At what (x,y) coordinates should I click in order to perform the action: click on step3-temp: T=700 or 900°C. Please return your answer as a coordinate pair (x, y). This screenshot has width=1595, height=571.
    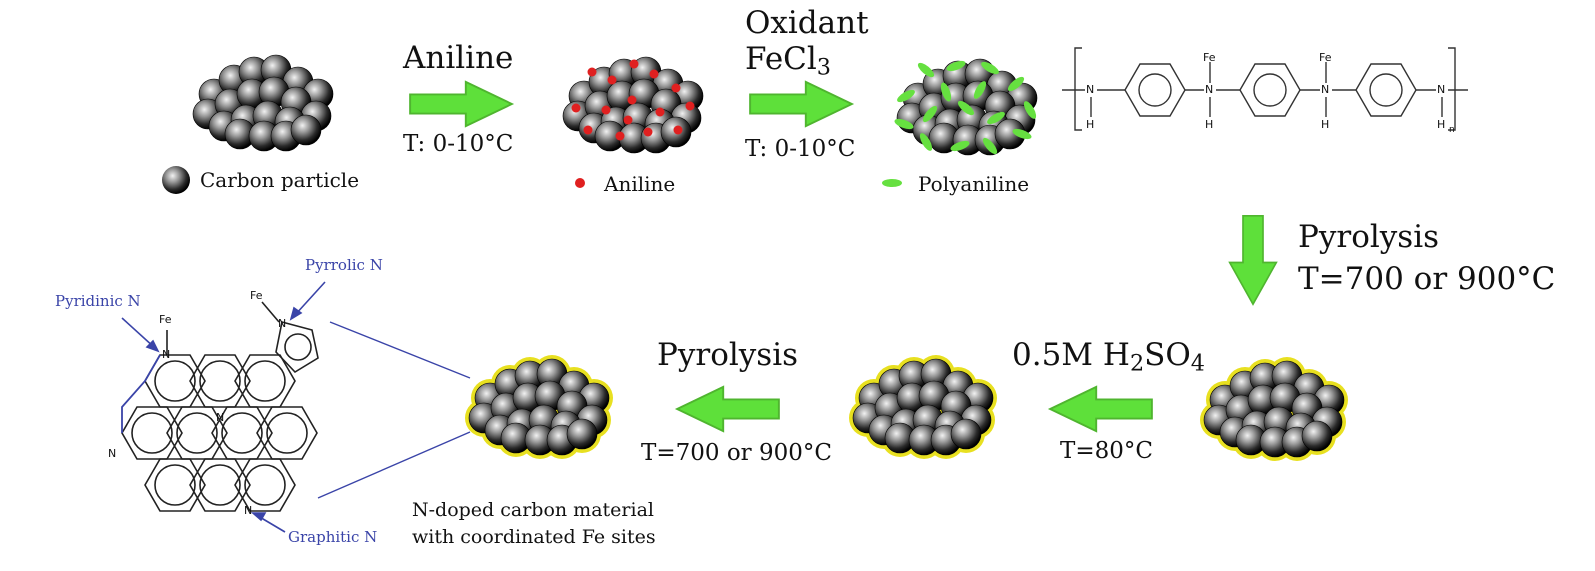
    Looking at the image, I should click on (1427, 279).